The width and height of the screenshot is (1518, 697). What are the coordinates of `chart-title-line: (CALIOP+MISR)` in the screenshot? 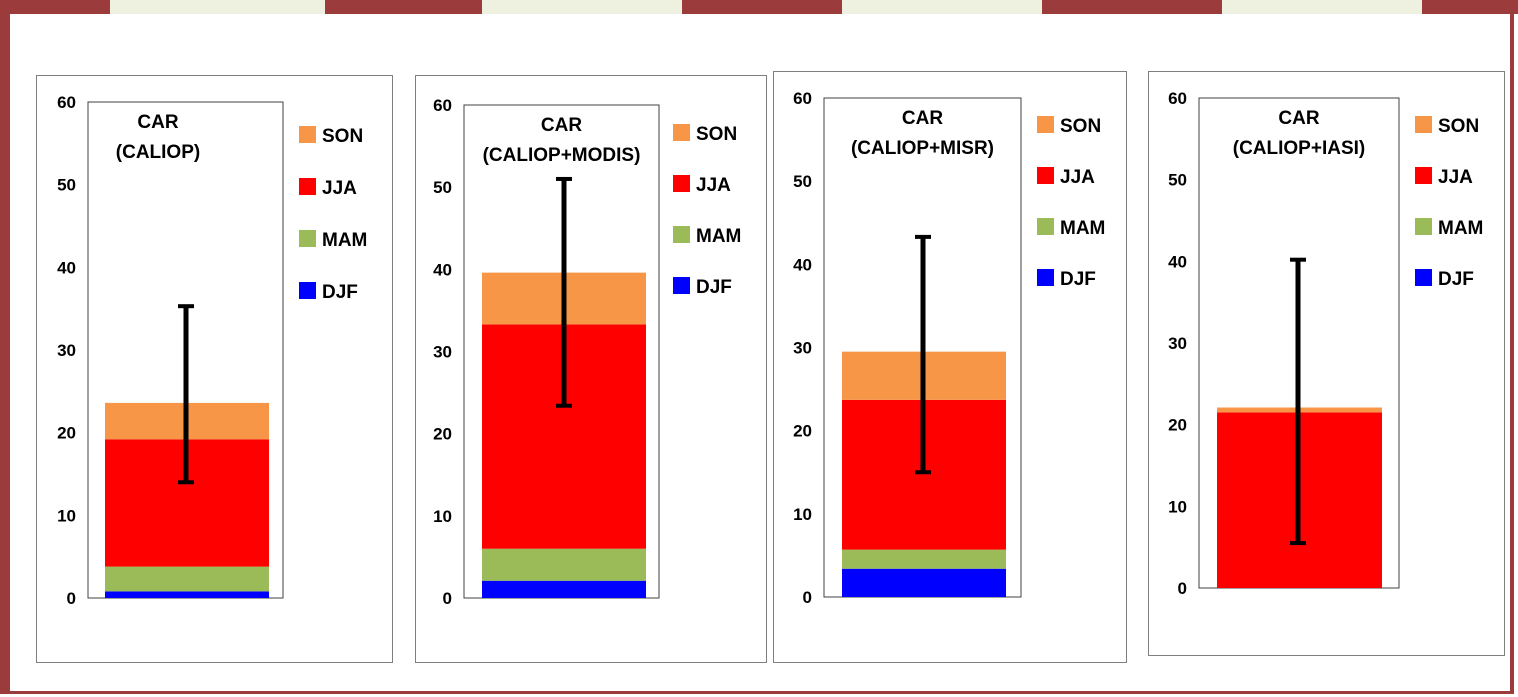 It's located at (922, 148).